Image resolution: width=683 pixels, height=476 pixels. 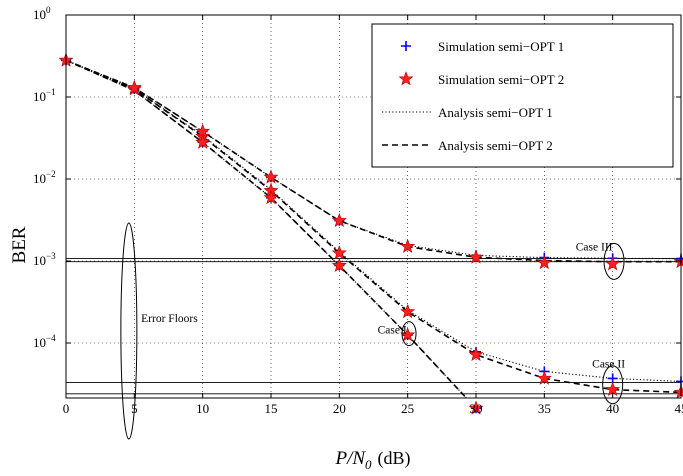 I want to click on x-tick-label-7: 35, so click(x=544, y=408).